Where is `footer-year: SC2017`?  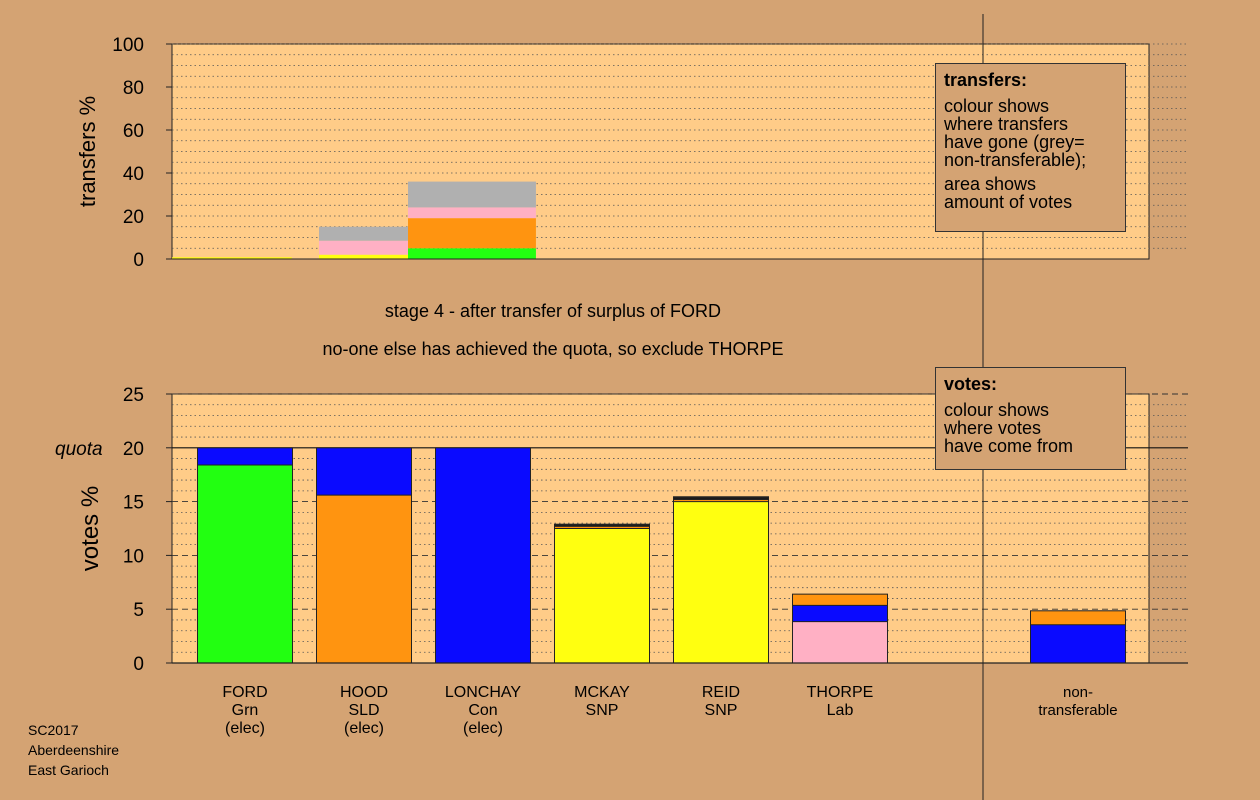 footer-year: SC2017 is located at coordinates (53, 730).